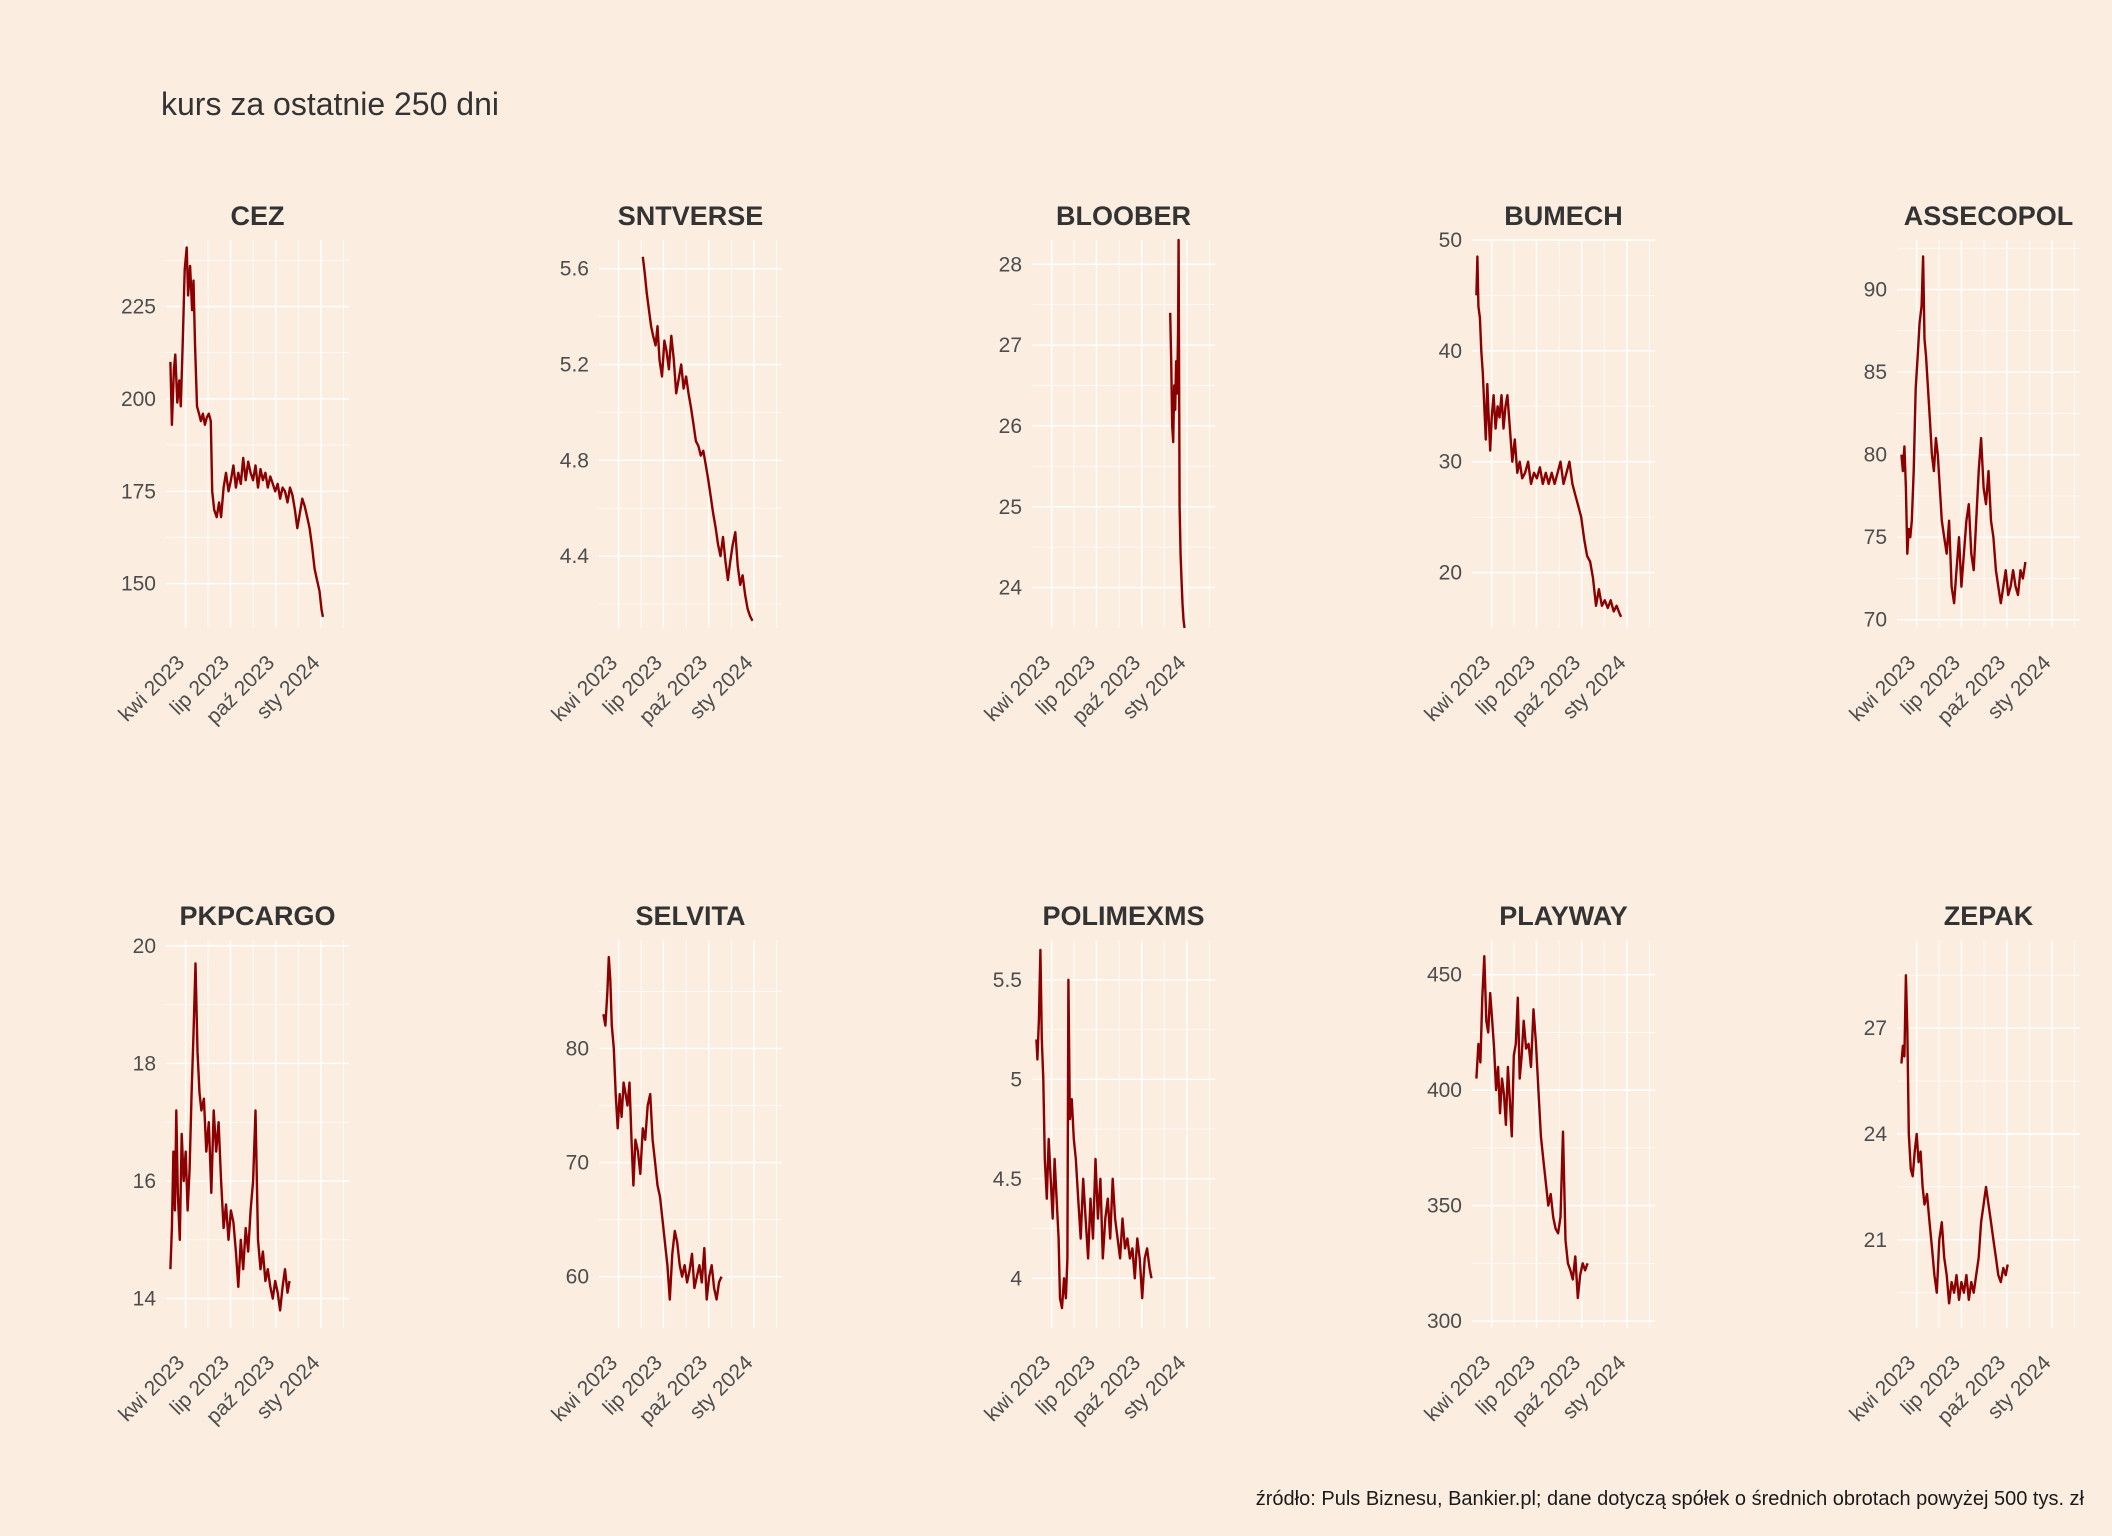 Image resolution: width=2112 pixels, height=1536 pixels. Describe the element at coordinates (1123, 916) in the screenshot. I see `panel-title: POLIMEXMS` at that location.